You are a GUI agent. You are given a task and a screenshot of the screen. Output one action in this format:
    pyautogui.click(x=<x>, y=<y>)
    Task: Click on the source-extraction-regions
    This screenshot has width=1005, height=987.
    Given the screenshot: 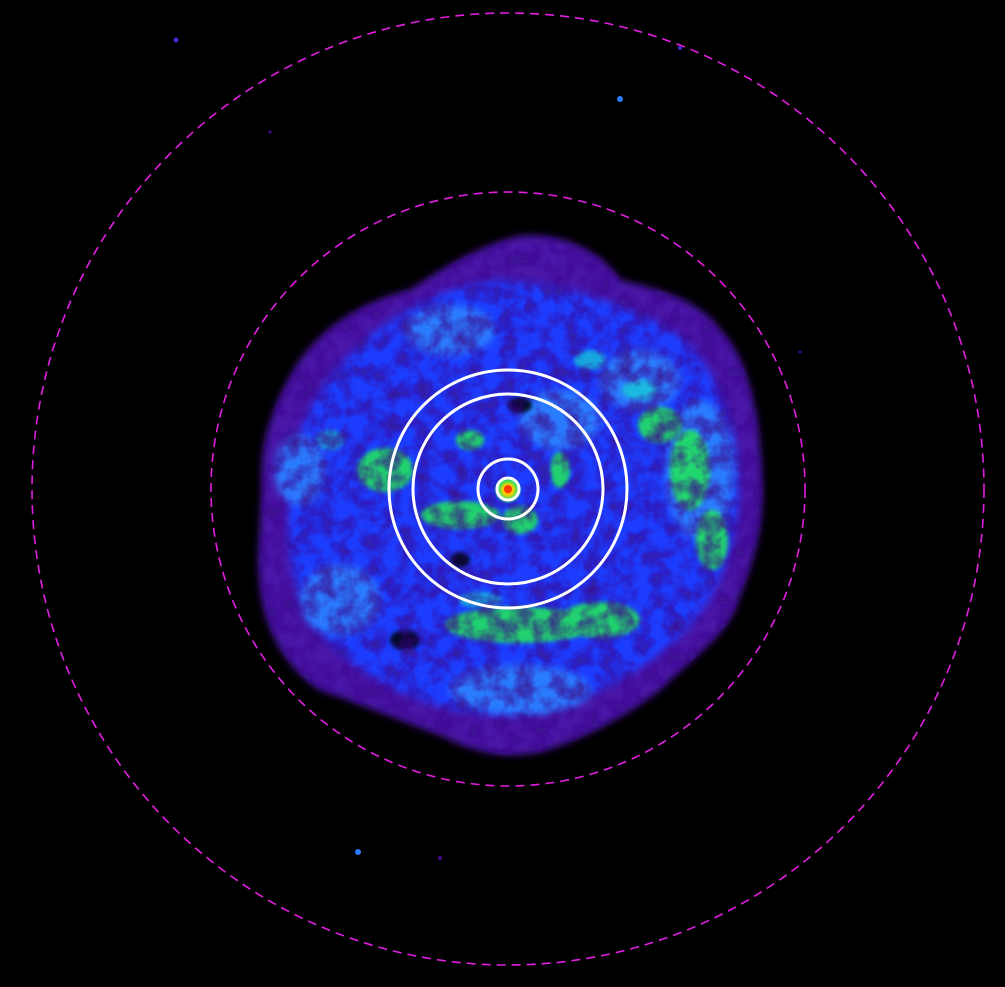 What is the action you would take?
    pyautogui.click(x=508, y=489)
    